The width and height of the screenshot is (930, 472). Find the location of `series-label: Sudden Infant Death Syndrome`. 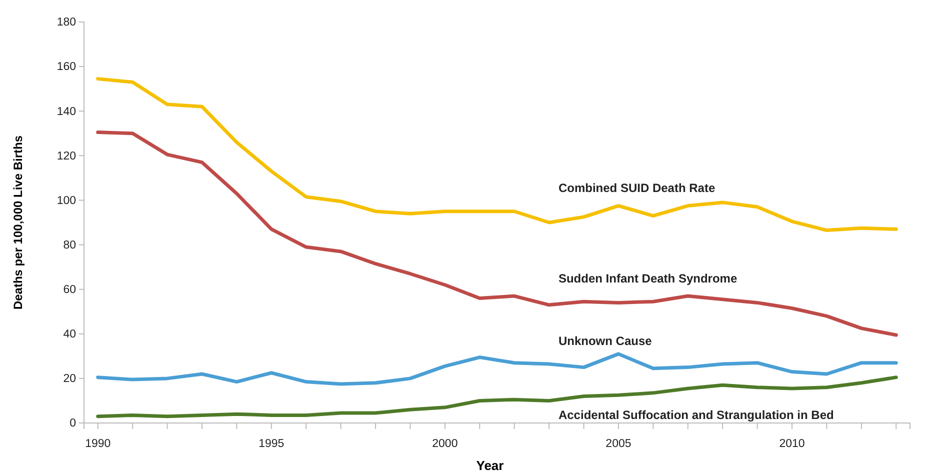

series-label: Sudden Infant Death Syndrome is located at coordinates (648, 279).